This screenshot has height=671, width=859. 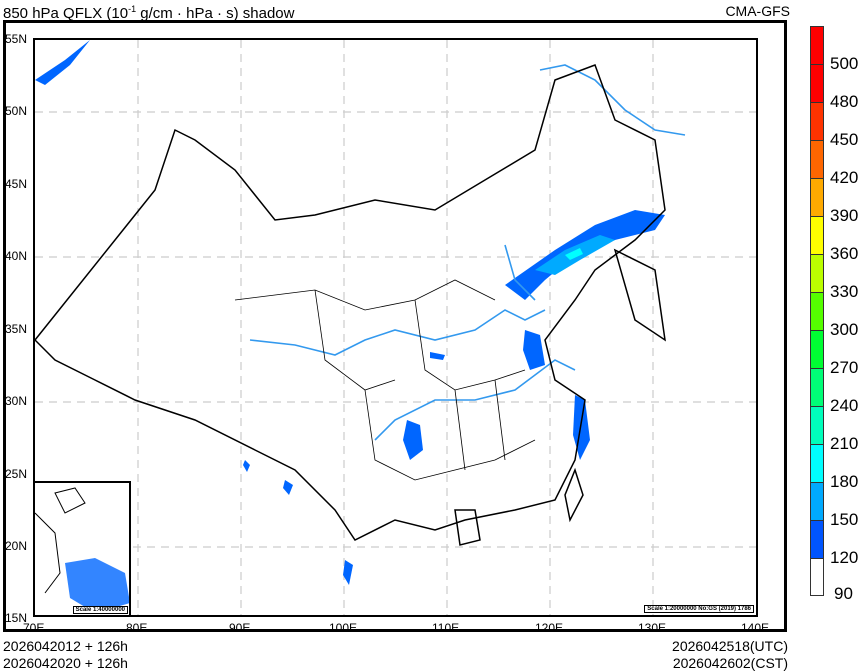 What do you see at coordinates (16, 546) in the screenshot?
I see `lat-label-20n: 20N` at bounding box center [16, 546].